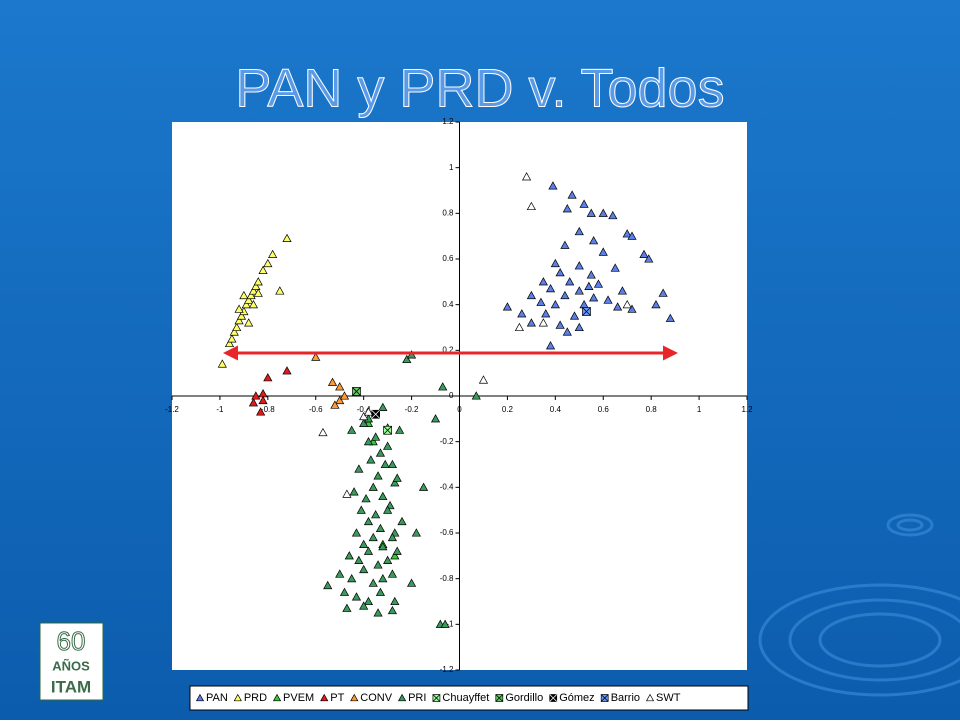 This screenshot has width=960, height=725. Describe the element at coordinates (447, 578) in the screenshot. I see `y-tick-label: -0.8` at that location.